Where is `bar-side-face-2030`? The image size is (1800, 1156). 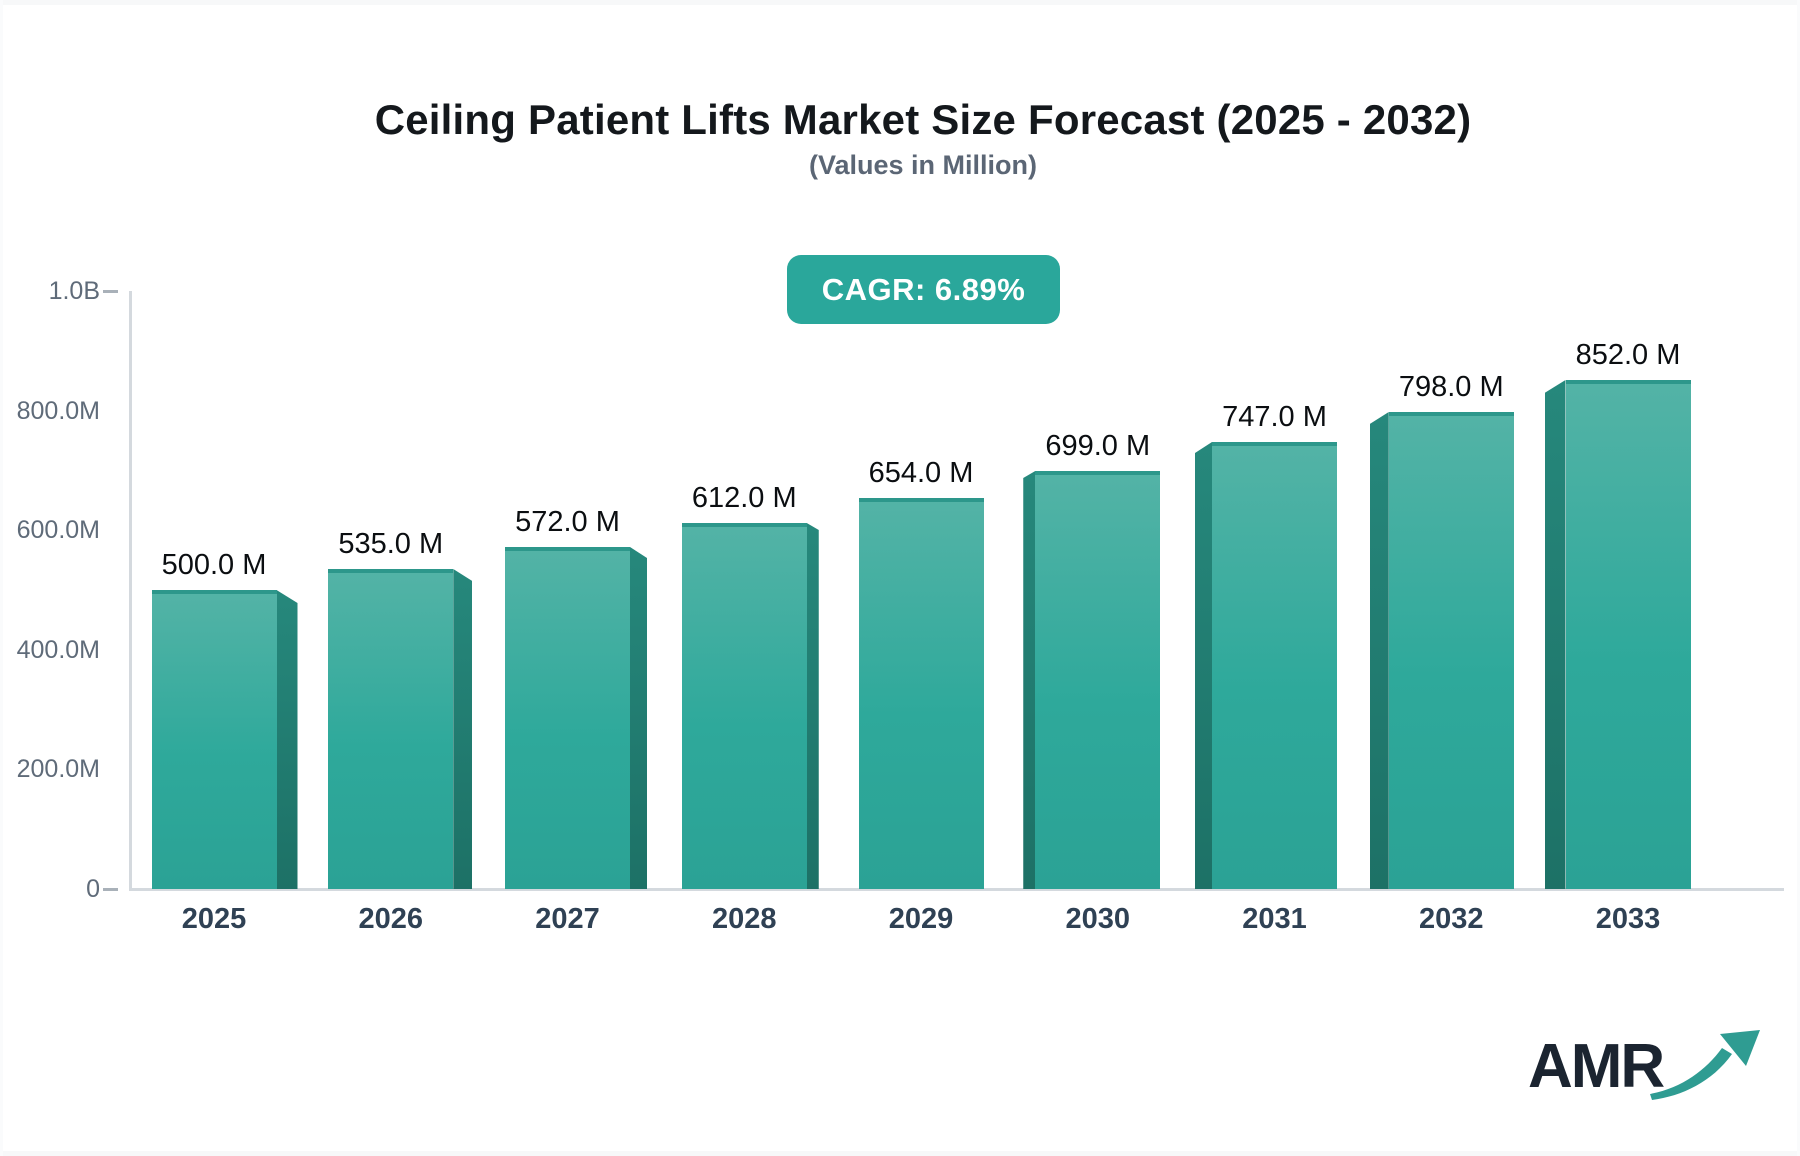 bar-side-face-2030 is located at coordinates (1029, 680).